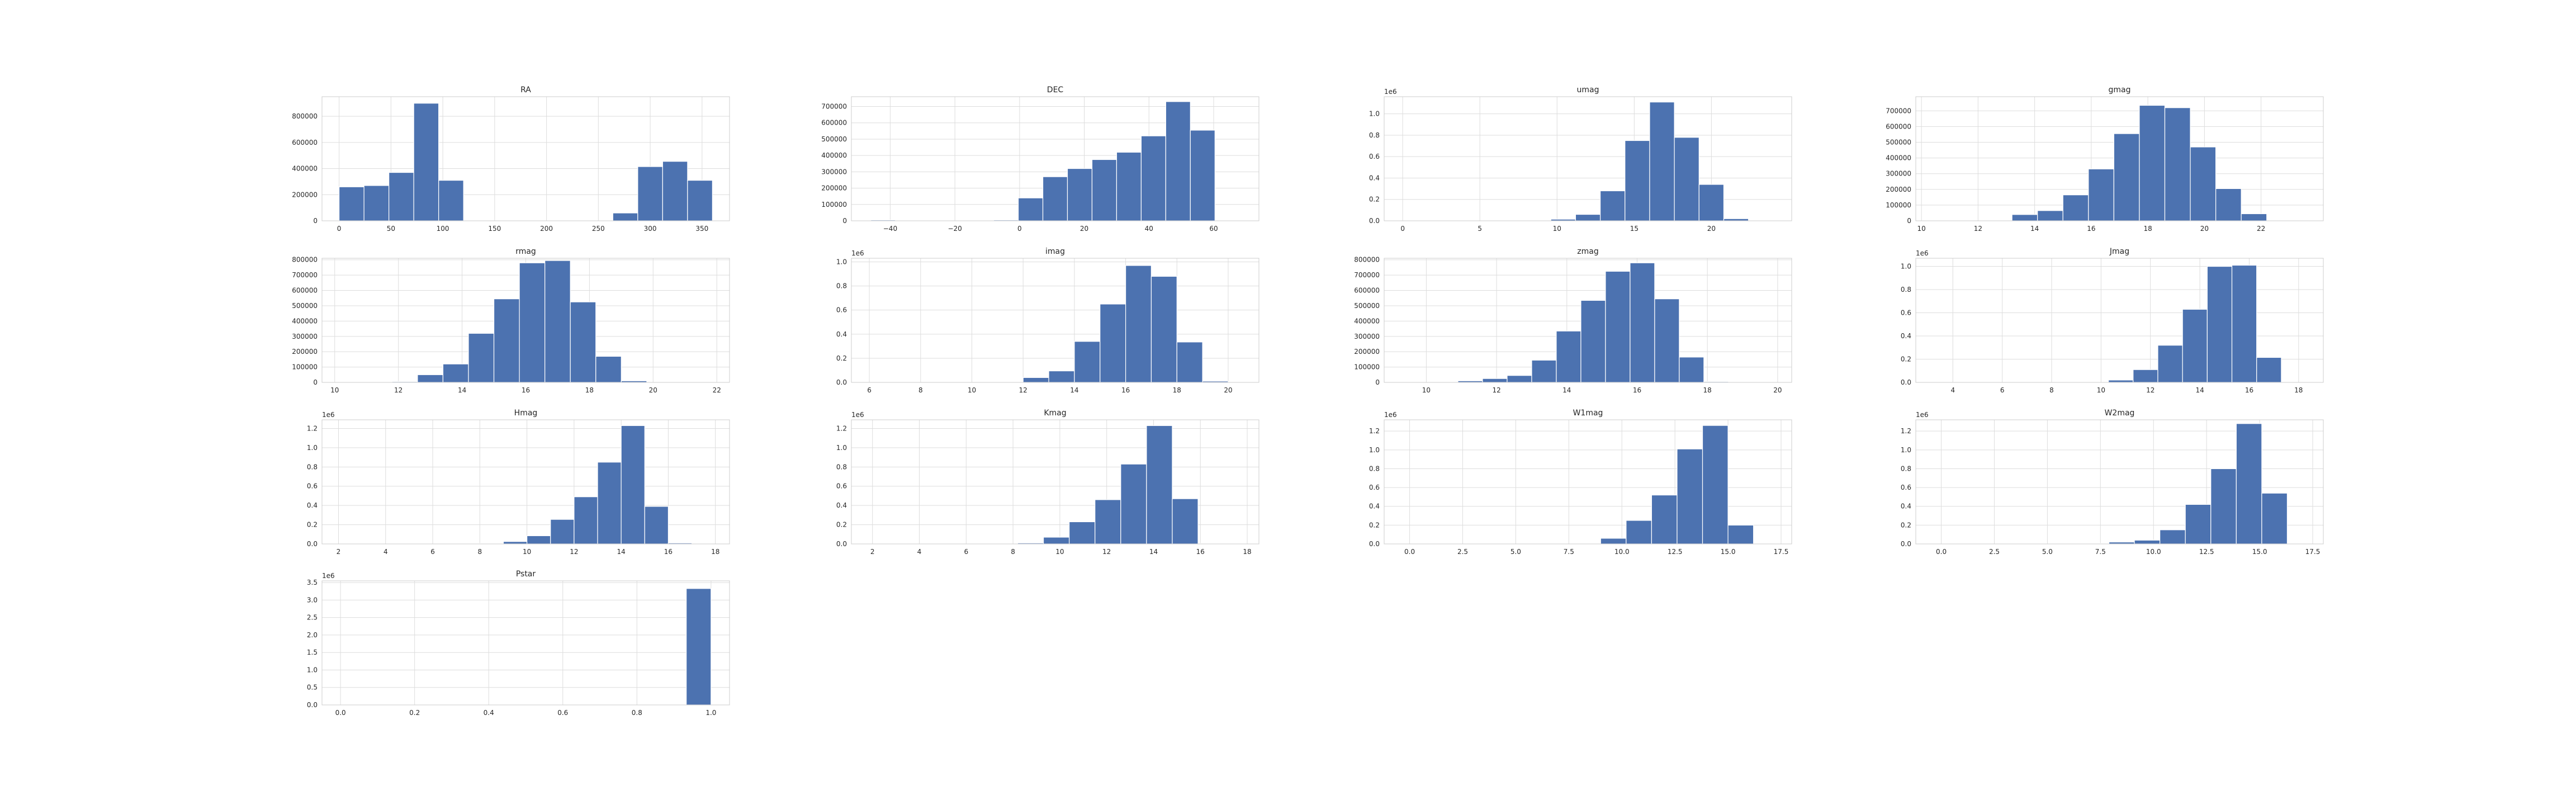 This screenshot has height=805, width=2576. What do you see at coordinates (312, 525) in the screenshot?
I see `y-tick-label: 0.2` at bounding box center [312, 525].